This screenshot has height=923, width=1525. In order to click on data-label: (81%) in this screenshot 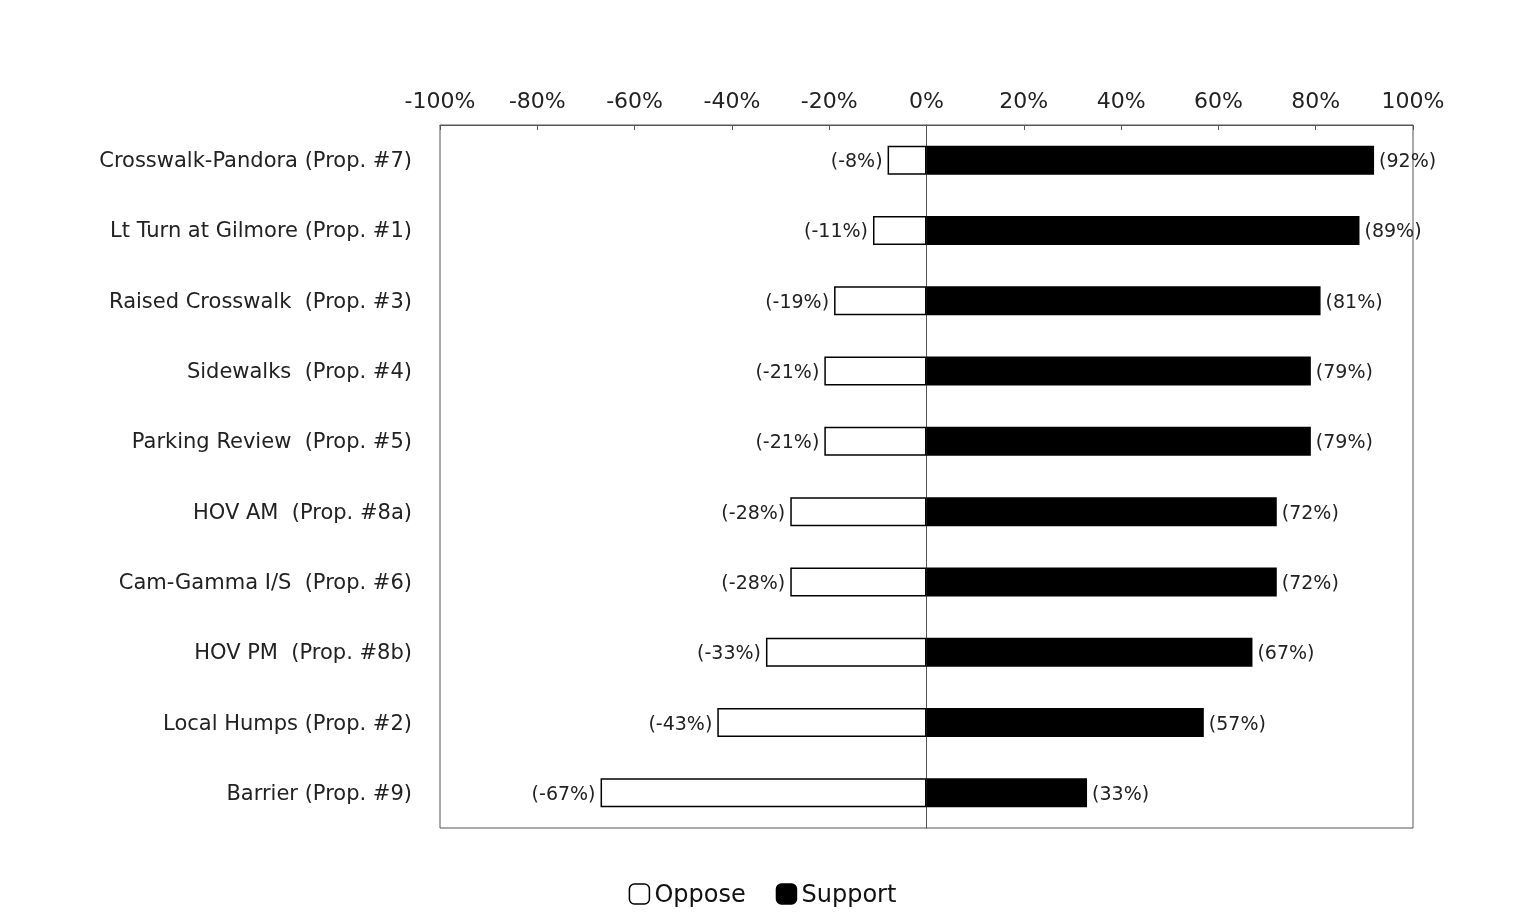, I will do `click(1354, 300)`.